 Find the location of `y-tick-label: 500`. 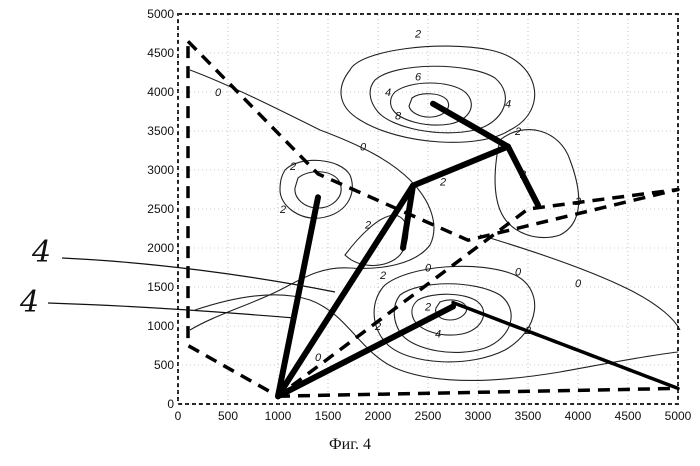

y-tick-label: 500 is located at coordinates (164, 365).